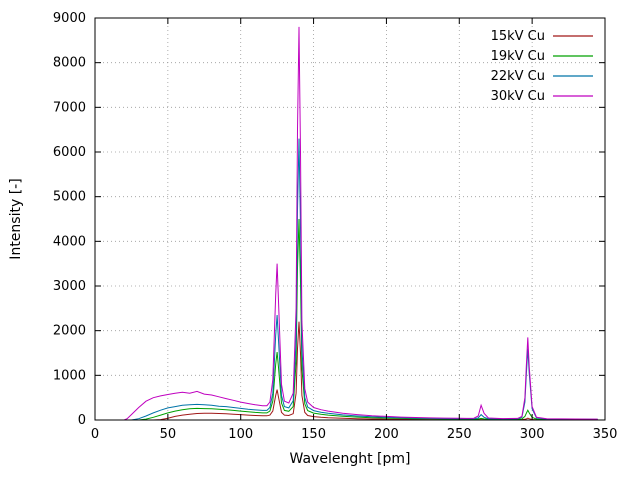 The height and width of the screenshot is (480, 640). I want to click on legend-label: 22kV Cu, so click(518, 76).